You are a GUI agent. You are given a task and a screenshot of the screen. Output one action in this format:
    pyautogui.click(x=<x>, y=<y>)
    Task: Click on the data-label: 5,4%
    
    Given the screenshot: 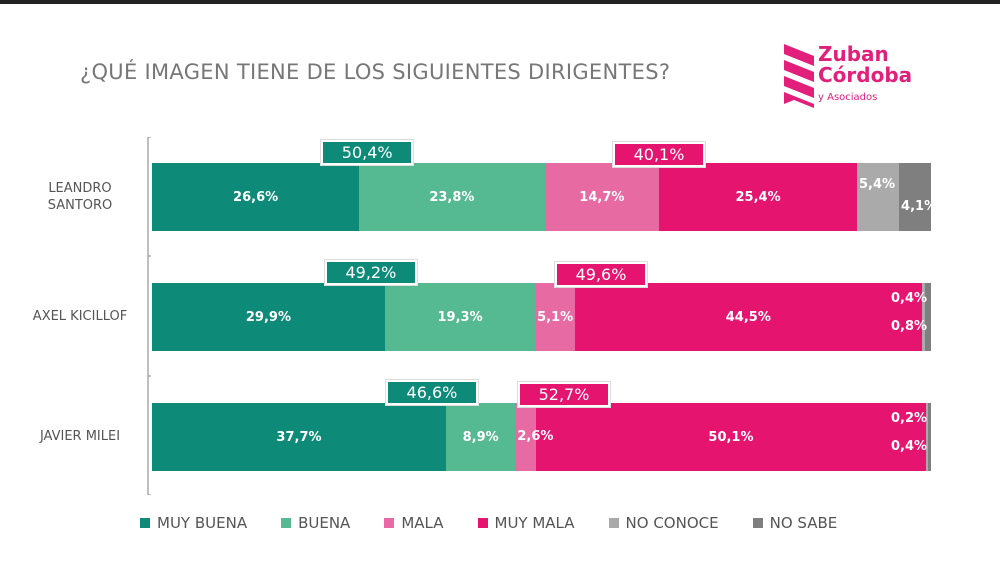 What is the action you would take?
    pyautogui.click(x=877, y=184)
    